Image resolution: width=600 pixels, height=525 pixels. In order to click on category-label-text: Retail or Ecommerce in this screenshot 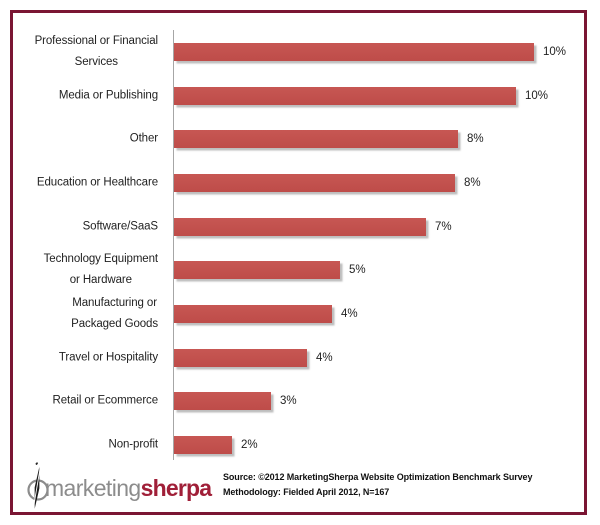, I will do `click(105, 400)`.